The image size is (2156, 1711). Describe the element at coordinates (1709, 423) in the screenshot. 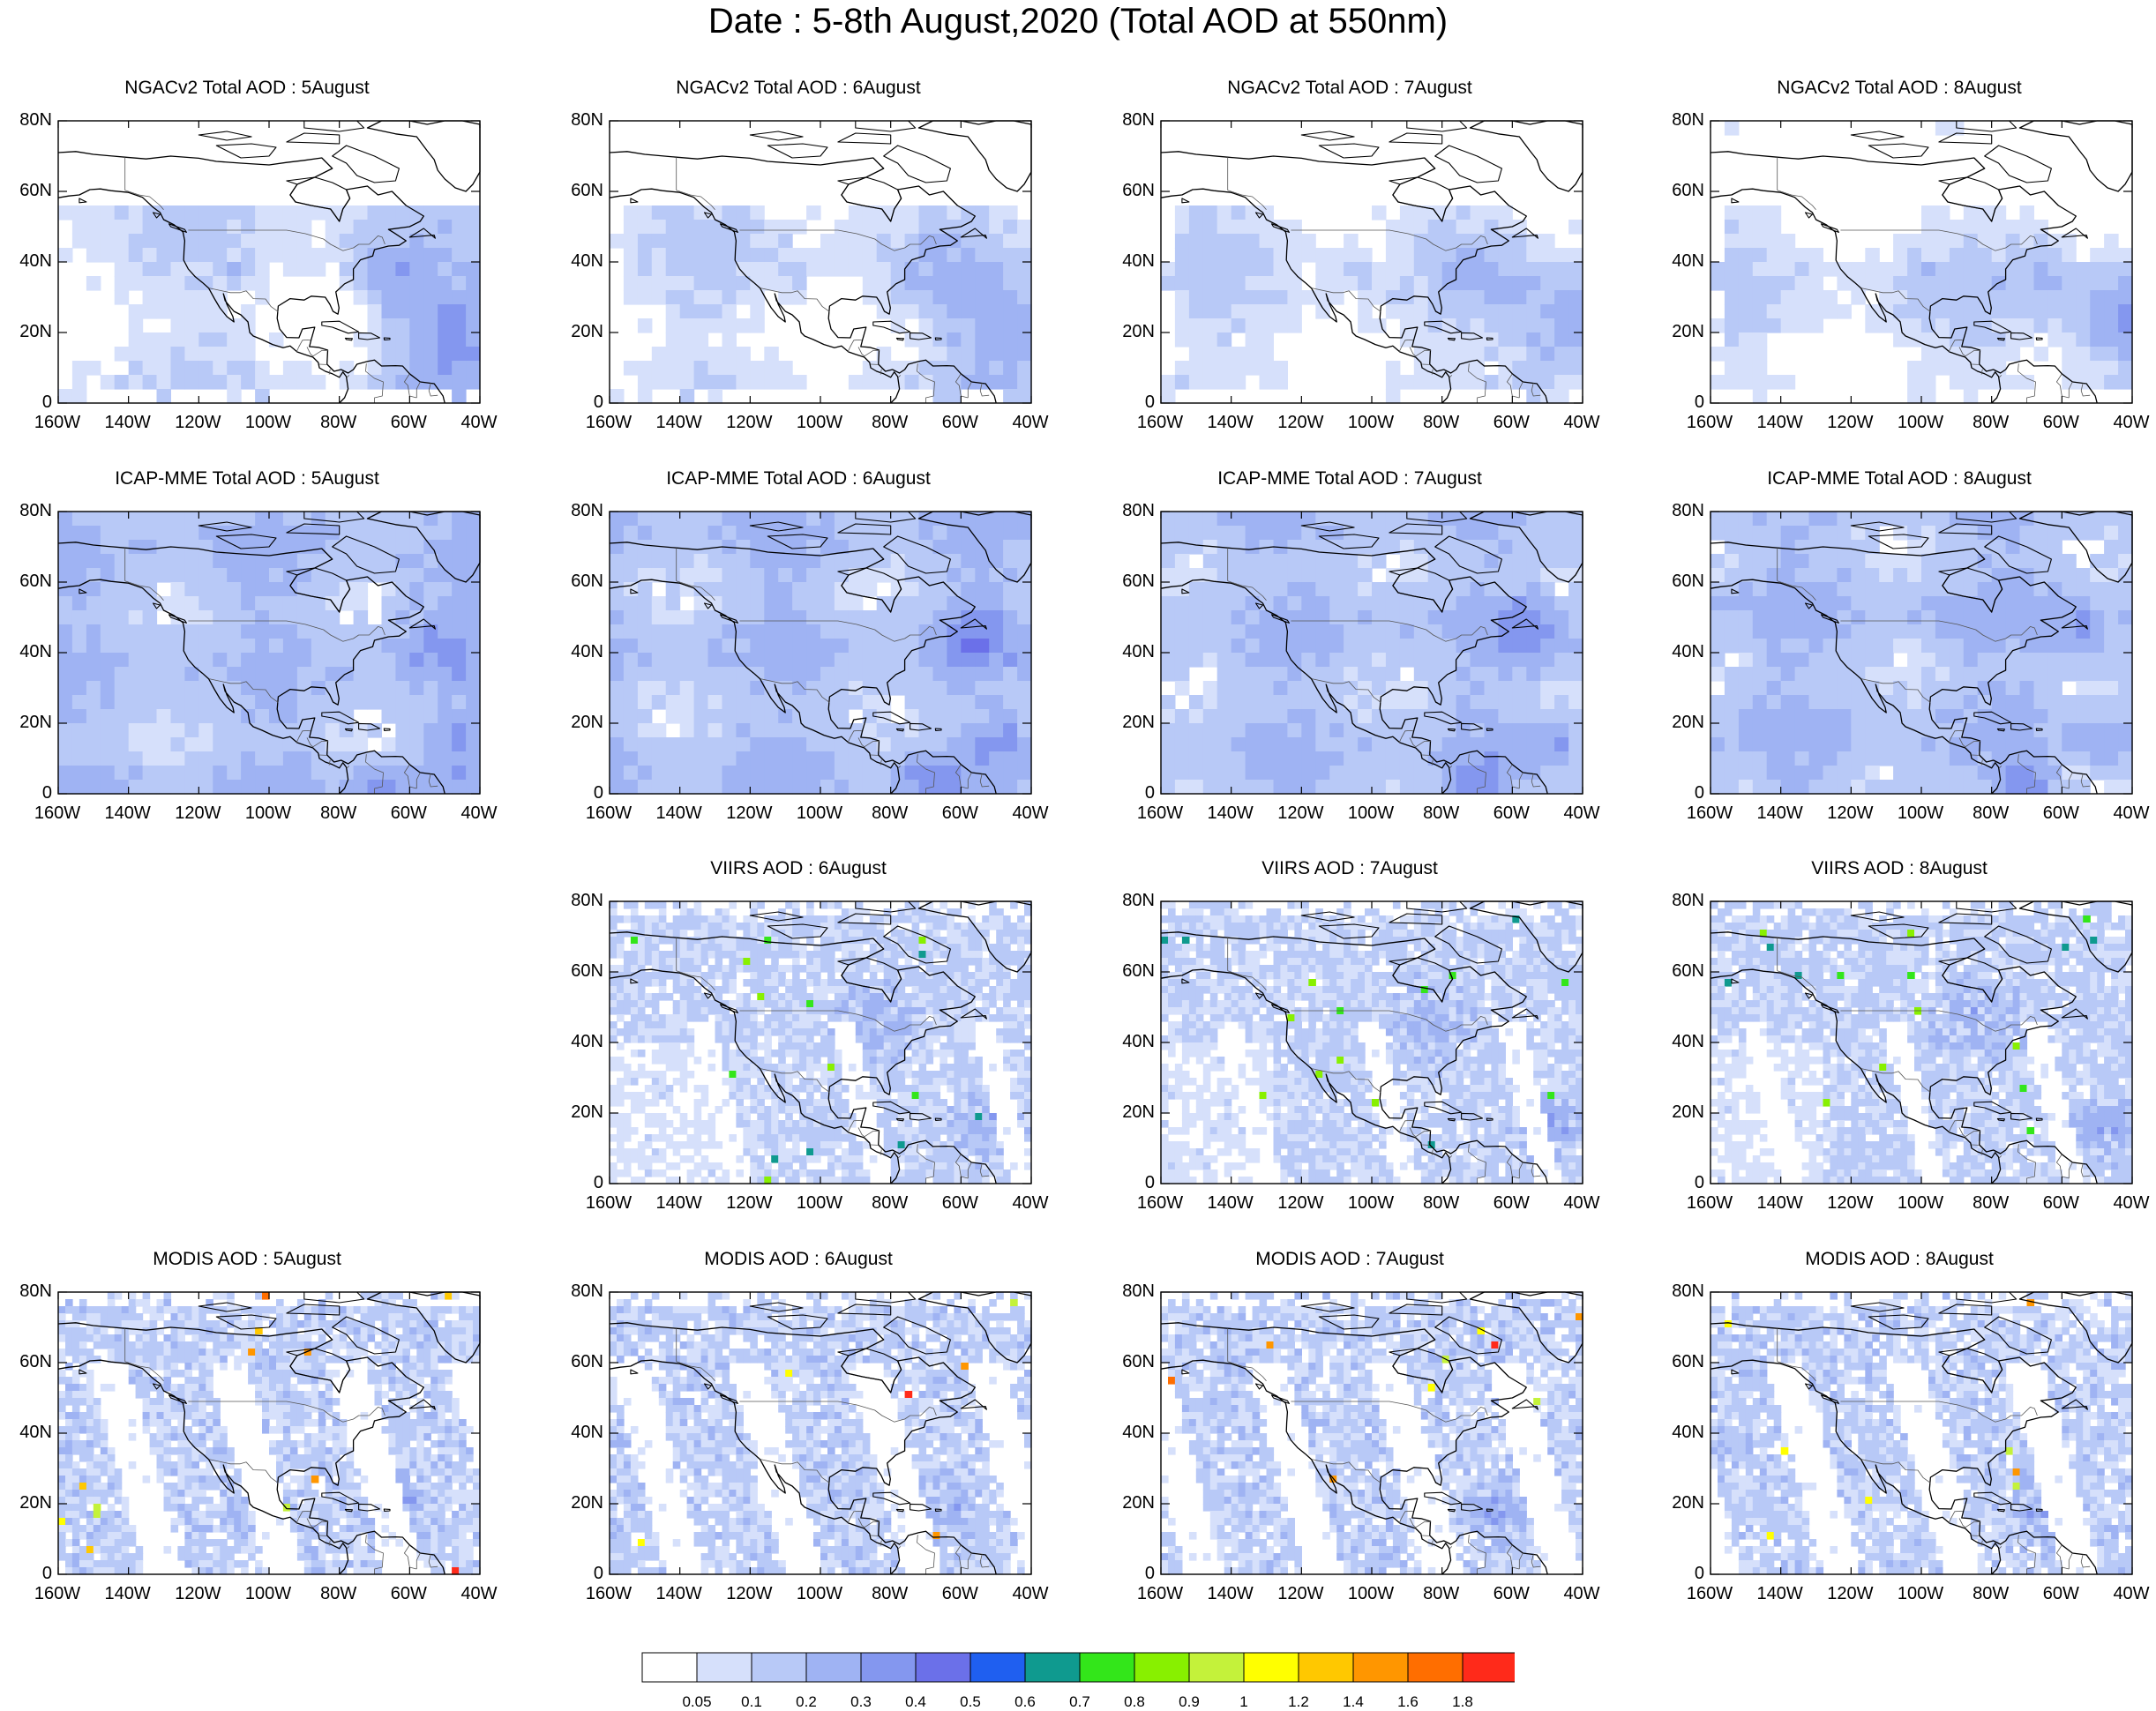

I see `lon-tick-label: 160W` at that location.